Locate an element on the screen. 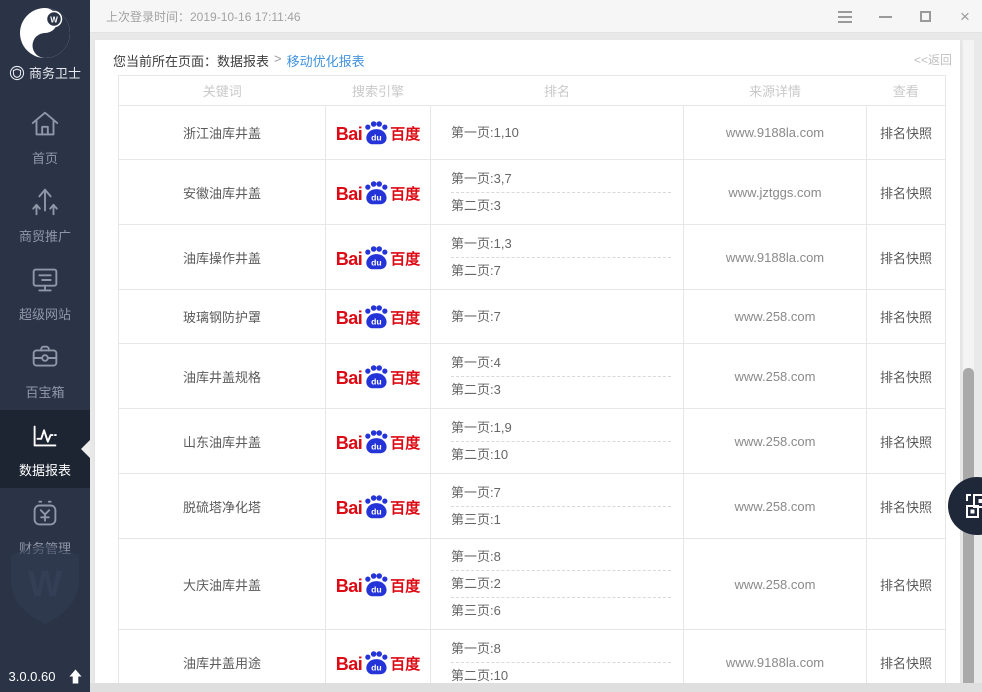  rank-line: 第一页:1,3 is located at coordinates (481, 243).